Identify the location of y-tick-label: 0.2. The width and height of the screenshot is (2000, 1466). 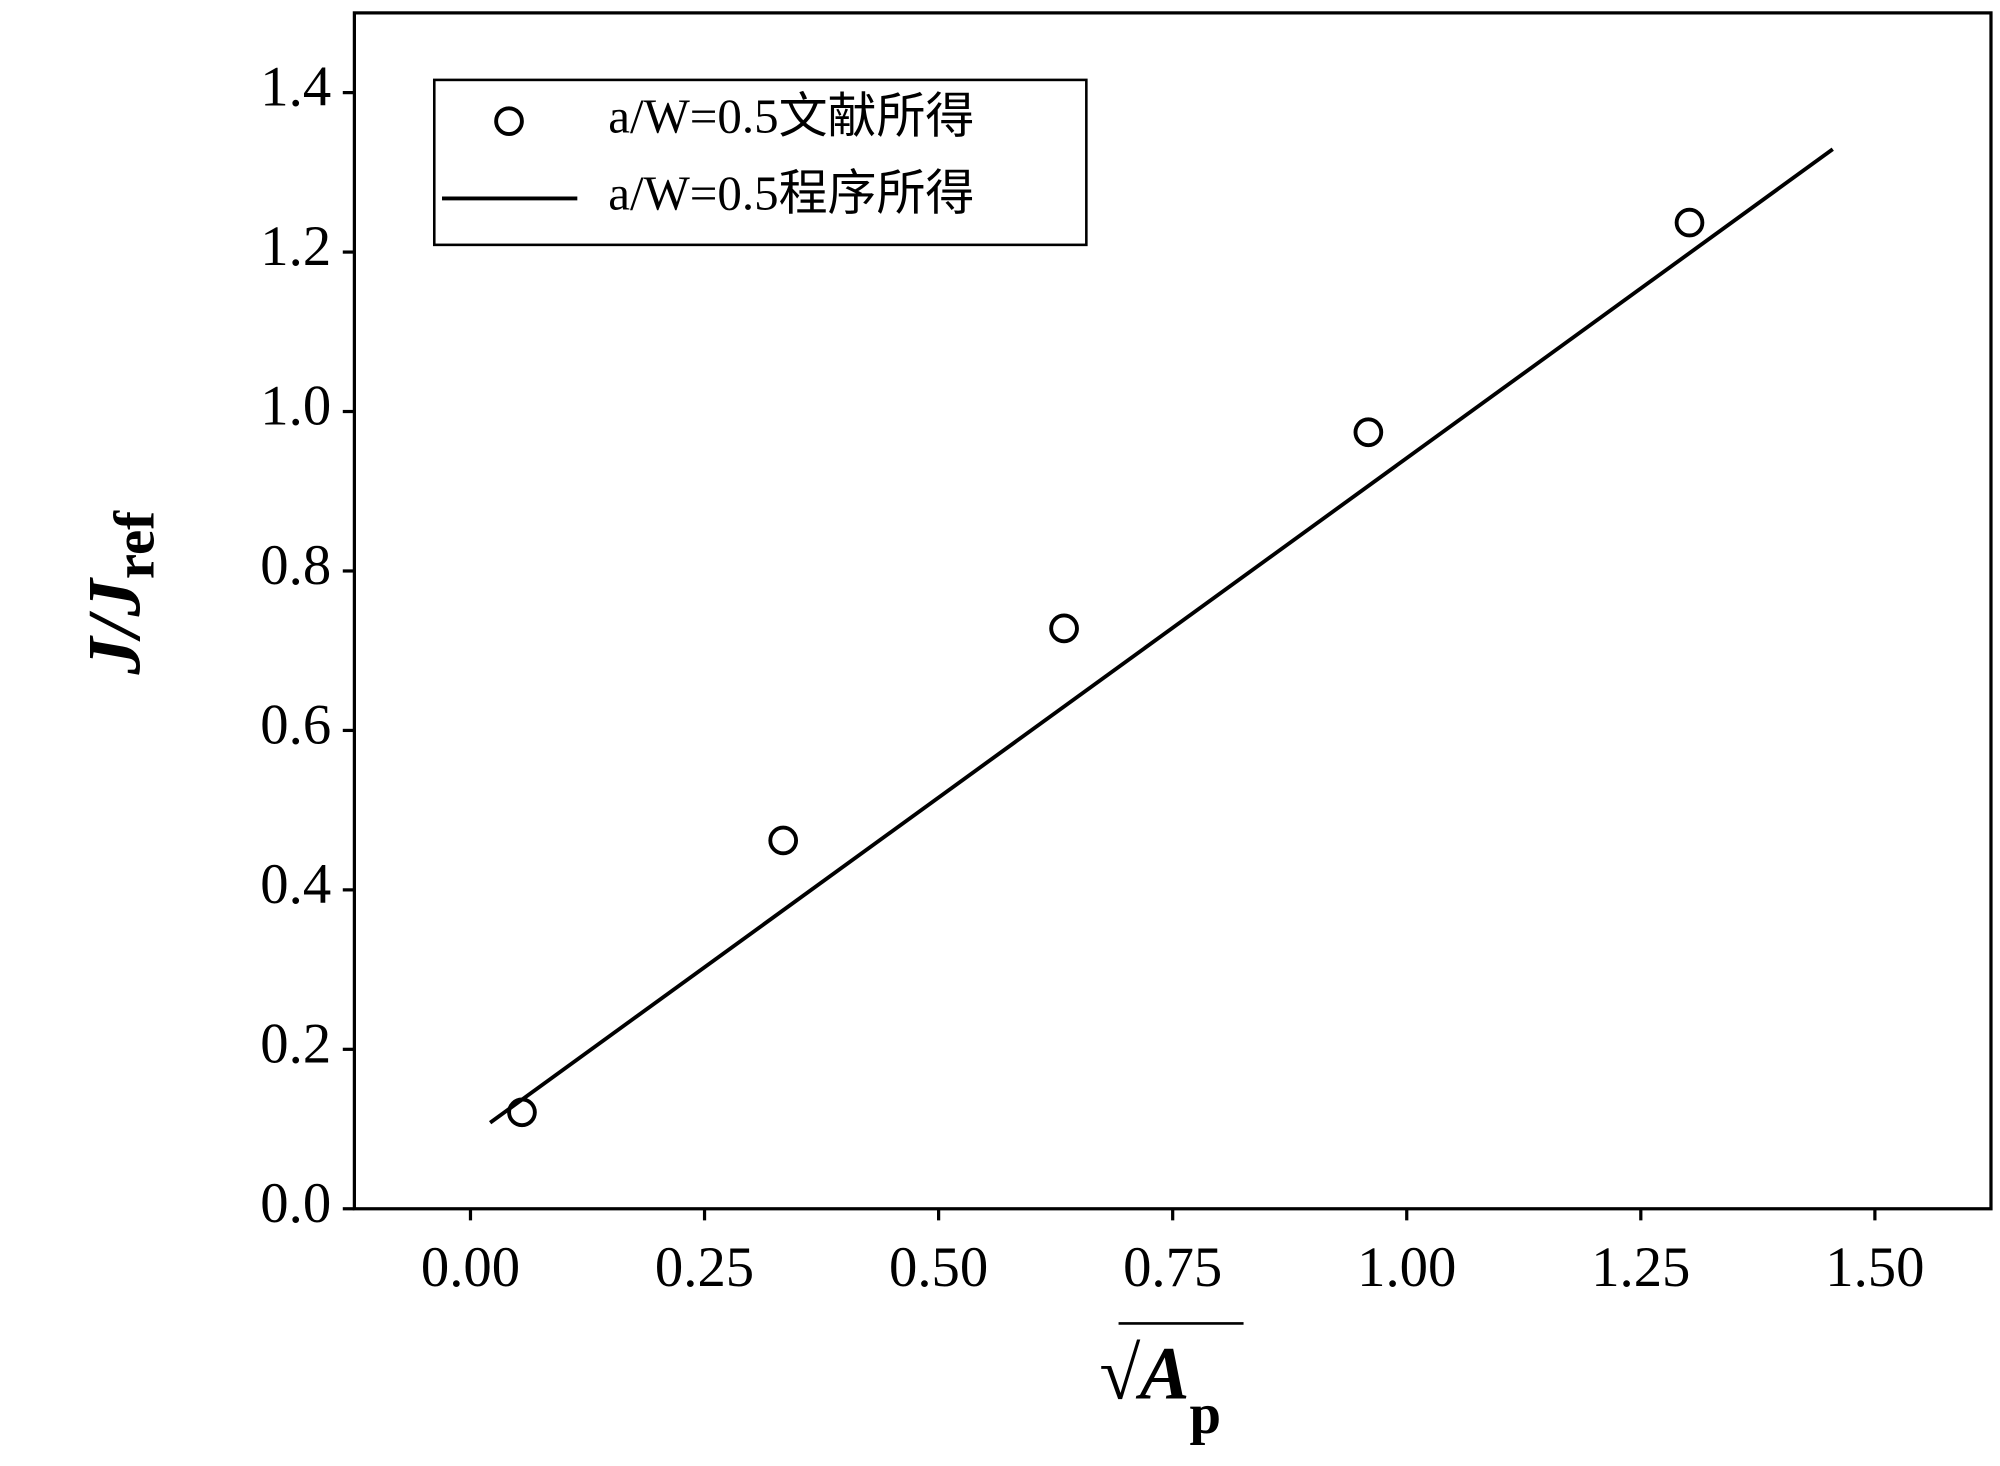
(295, 1043).